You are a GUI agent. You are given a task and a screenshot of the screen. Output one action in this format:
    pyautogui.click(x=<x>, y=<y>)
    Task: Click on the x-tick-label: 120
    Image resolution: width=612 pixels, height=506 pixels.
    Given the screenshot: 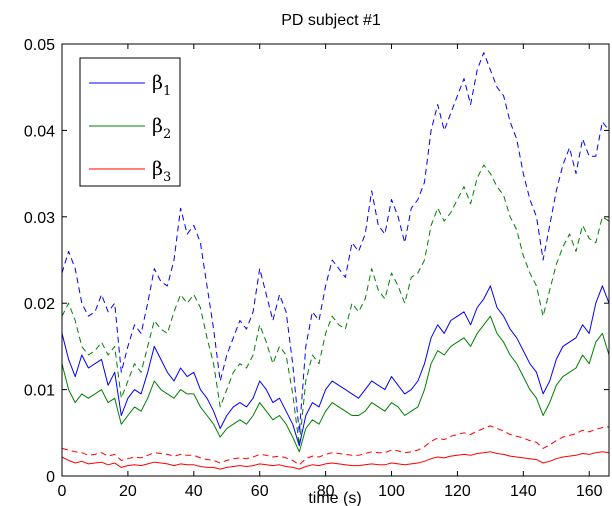 What is the action you would take?
    pyautogui.click(x=457, y=491)
    